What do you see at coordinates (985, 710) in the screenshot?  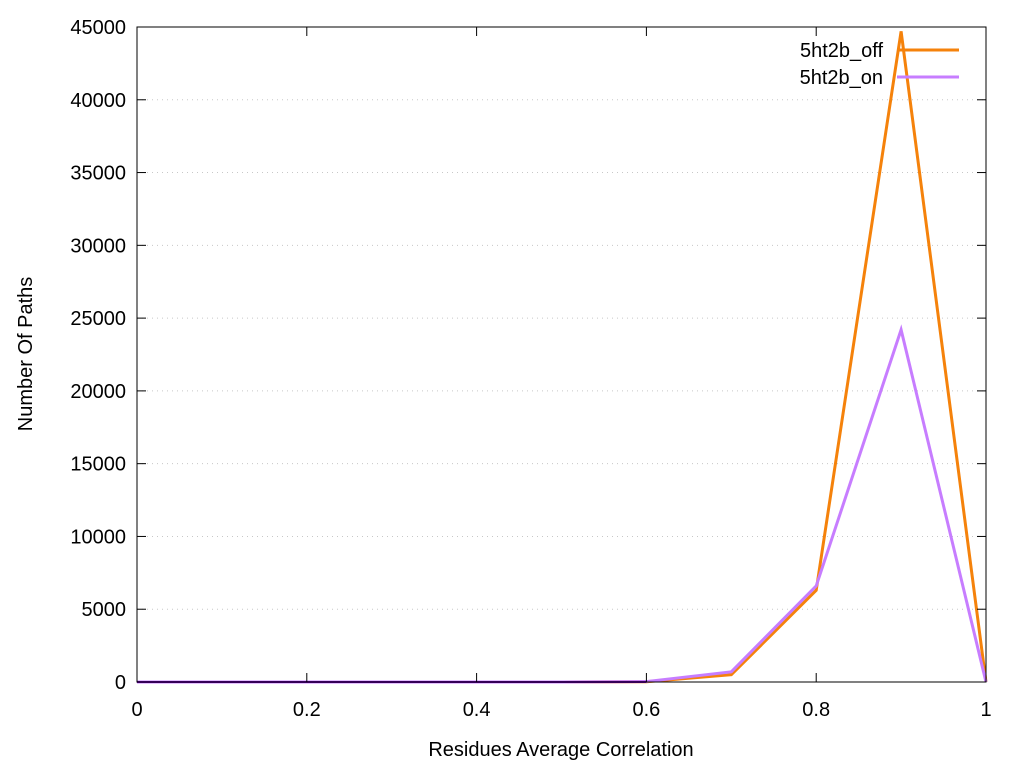 I see `x-tick-label: 1` at bounding box center [985, 710].